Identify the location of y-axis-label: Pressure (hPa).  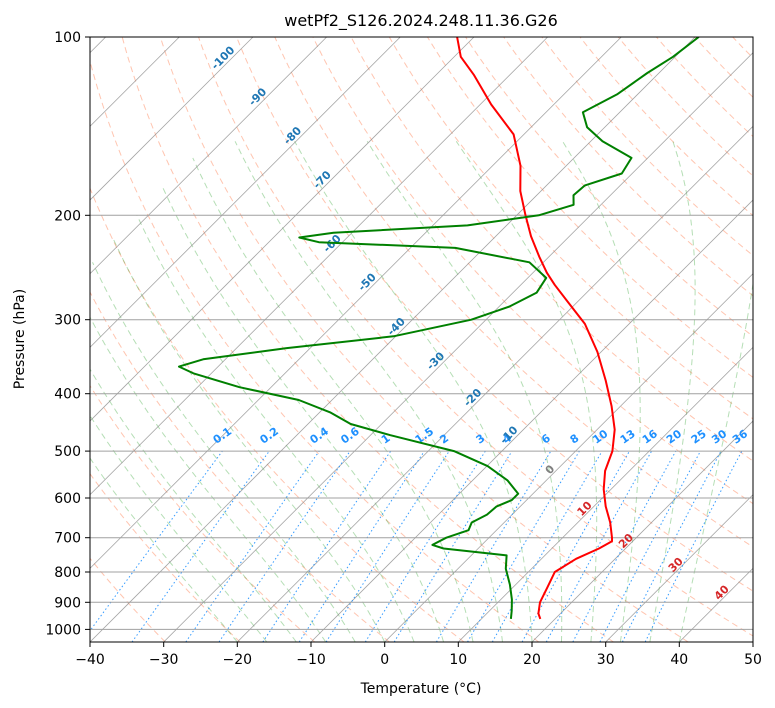
(20, 339).